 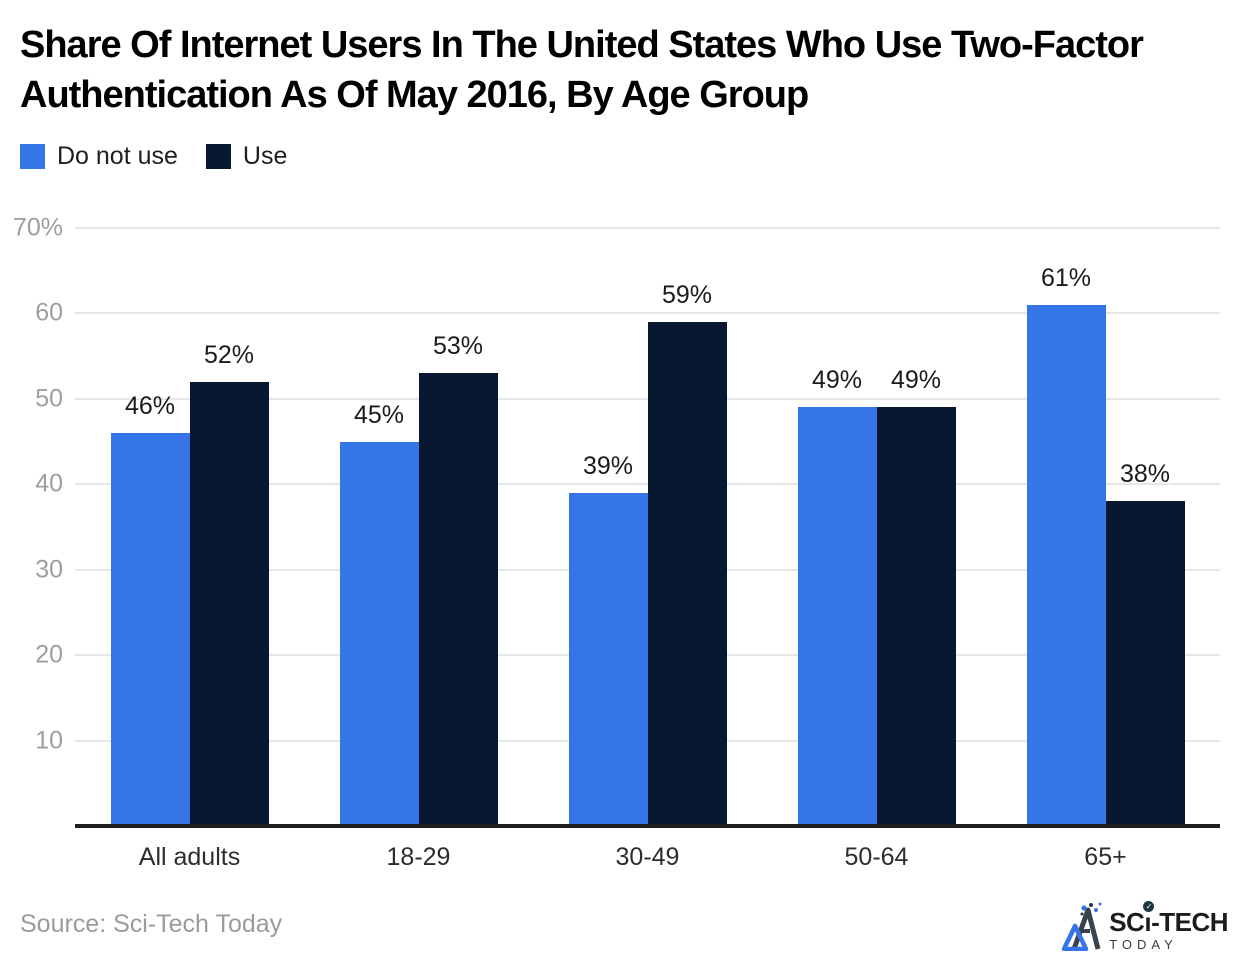 I want to click on bar-use-all-adults, so click(x=229, y=603).